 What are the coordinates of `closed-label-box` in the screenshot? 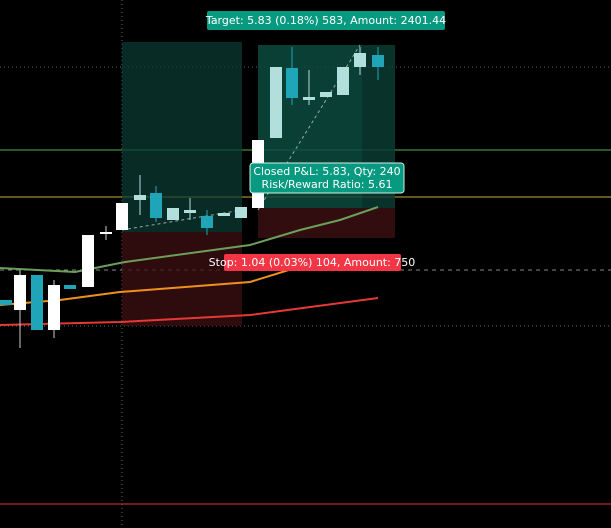 It's located at (327, 178).